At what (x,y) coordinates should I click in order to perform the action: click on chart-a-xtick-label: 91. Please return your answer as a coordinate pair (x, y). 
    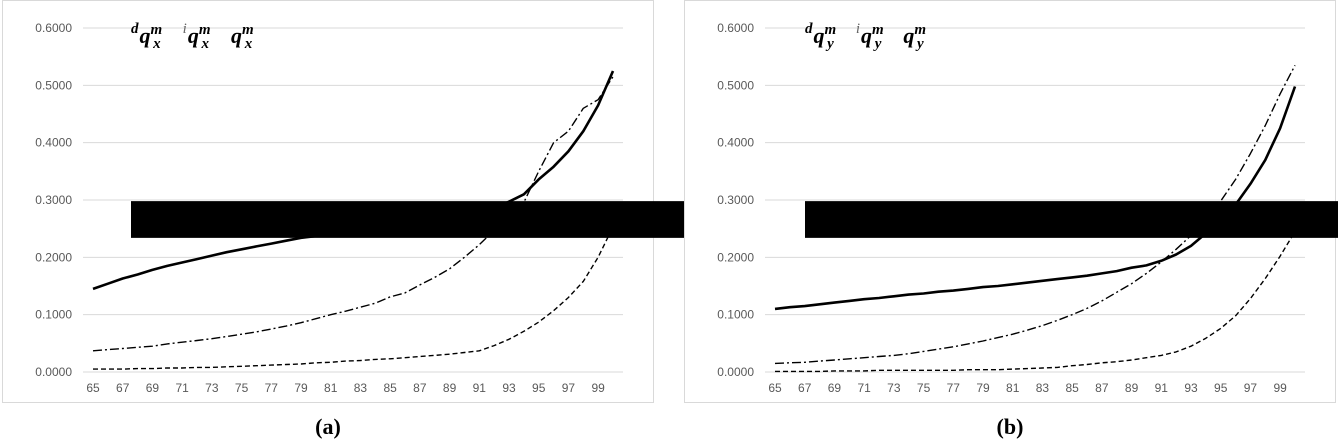
    Looking at the image, I should click on (480, 388).